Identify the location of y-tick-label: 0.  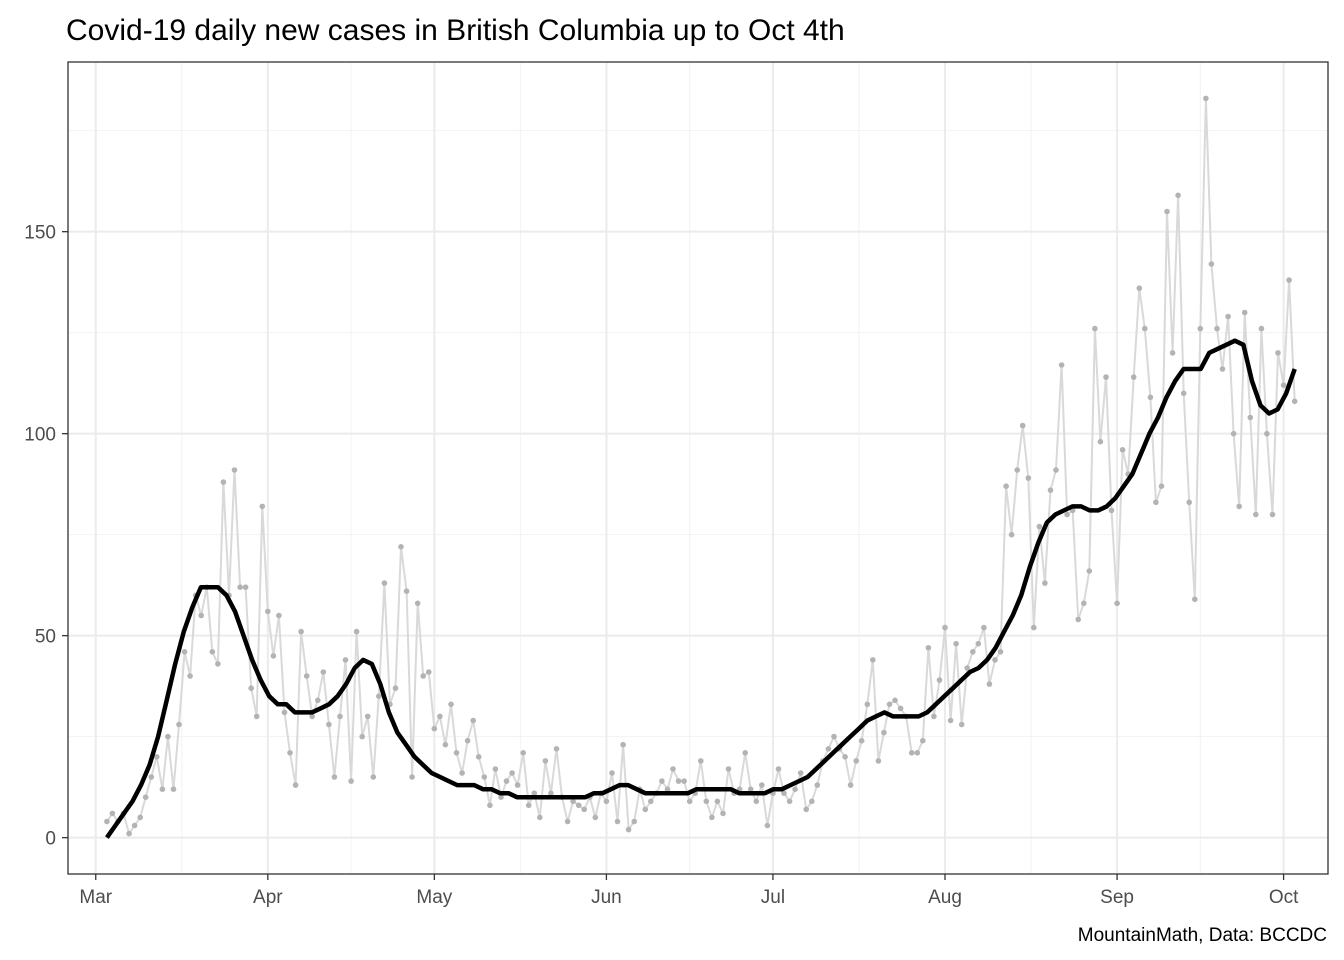
(50, 839).